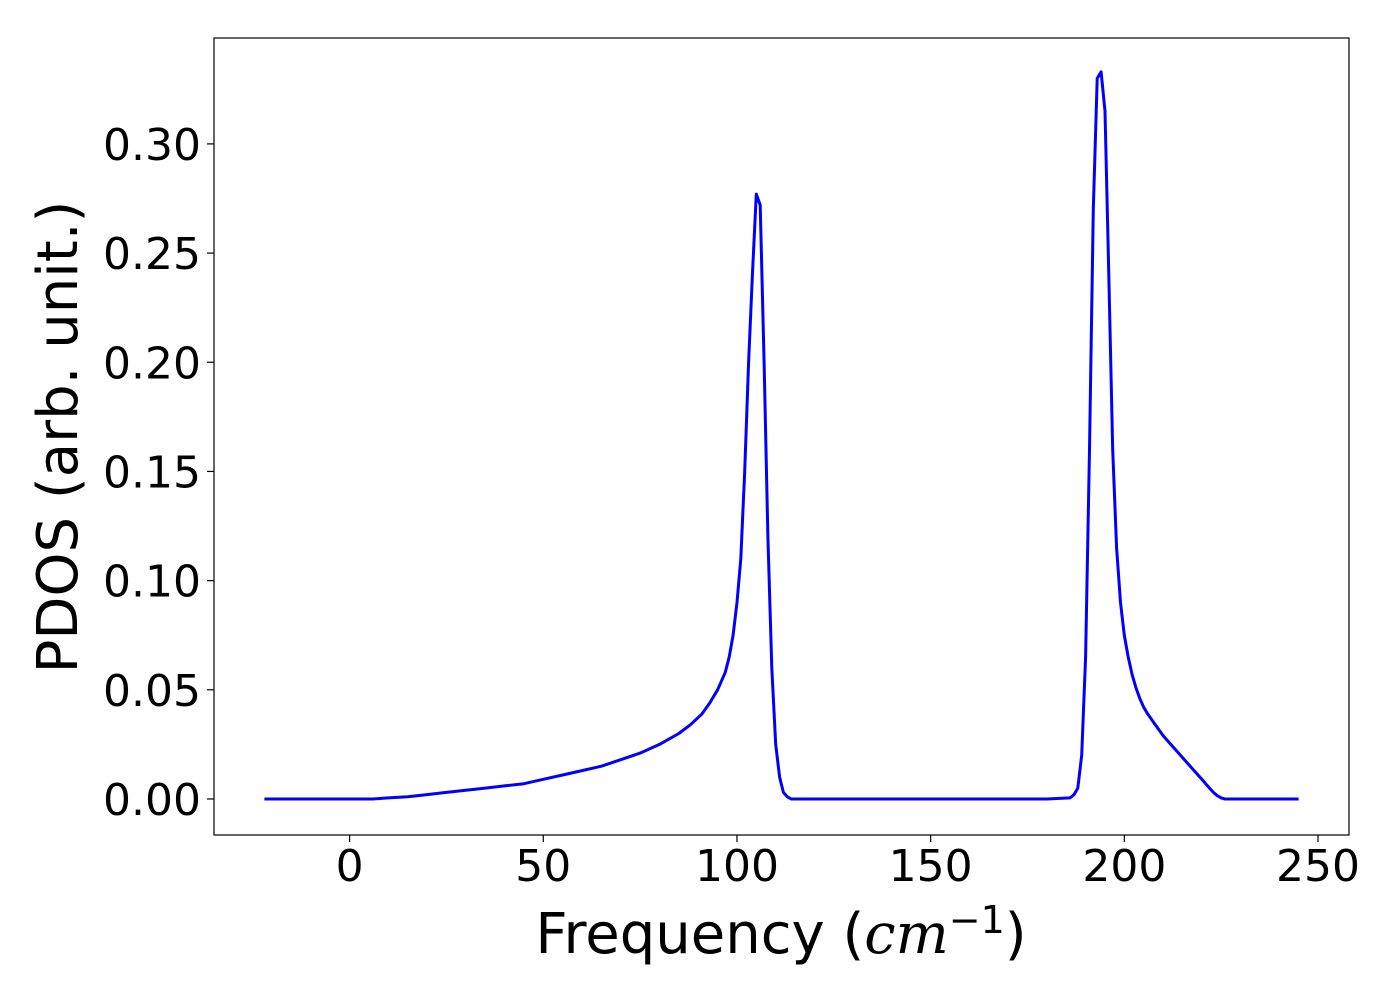 This screenshot has width=1400, height=1000. Describe the element at coordinates (931, 866) in the screenshot. I see `x-tick-label: 150` at that location.